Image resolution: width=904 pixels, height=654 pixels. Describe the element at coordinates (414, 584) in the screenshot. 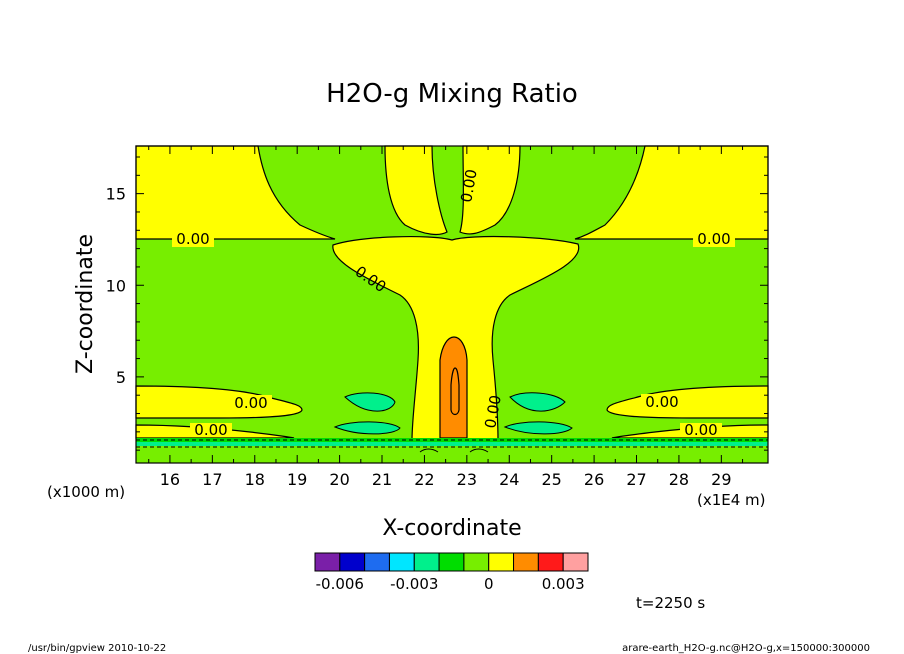

I see `colorbar-label: -0.003` at that location.